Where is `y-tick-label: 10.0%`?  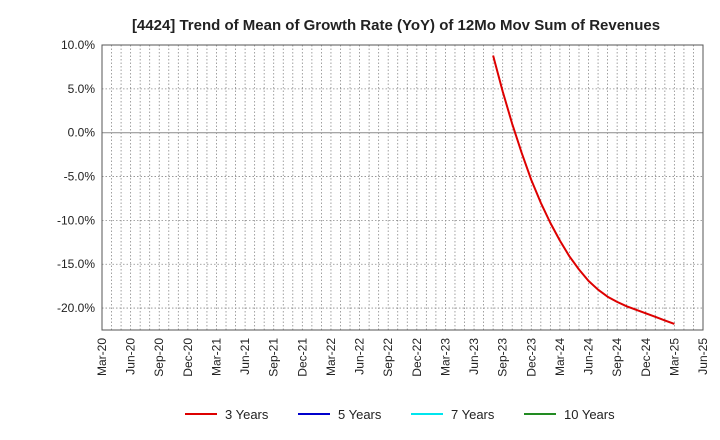 y-tick-label: 10.0% is located at coordinates (78, 45).